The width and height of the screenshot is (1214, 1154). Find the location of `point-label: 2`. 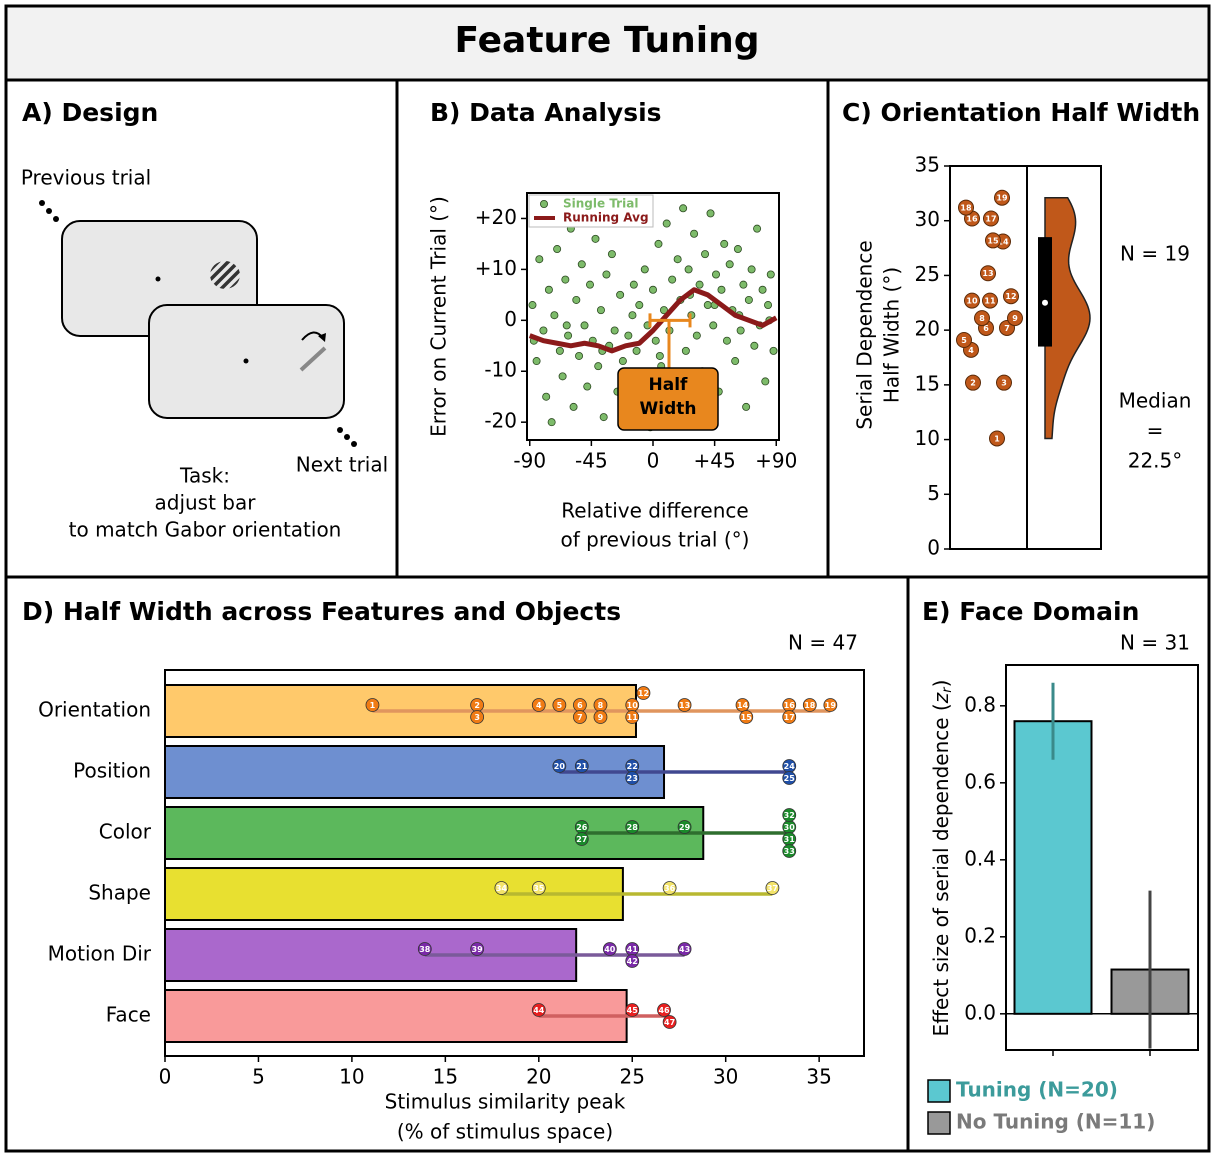

point-label: 2 is located at coordinates (973, 383).